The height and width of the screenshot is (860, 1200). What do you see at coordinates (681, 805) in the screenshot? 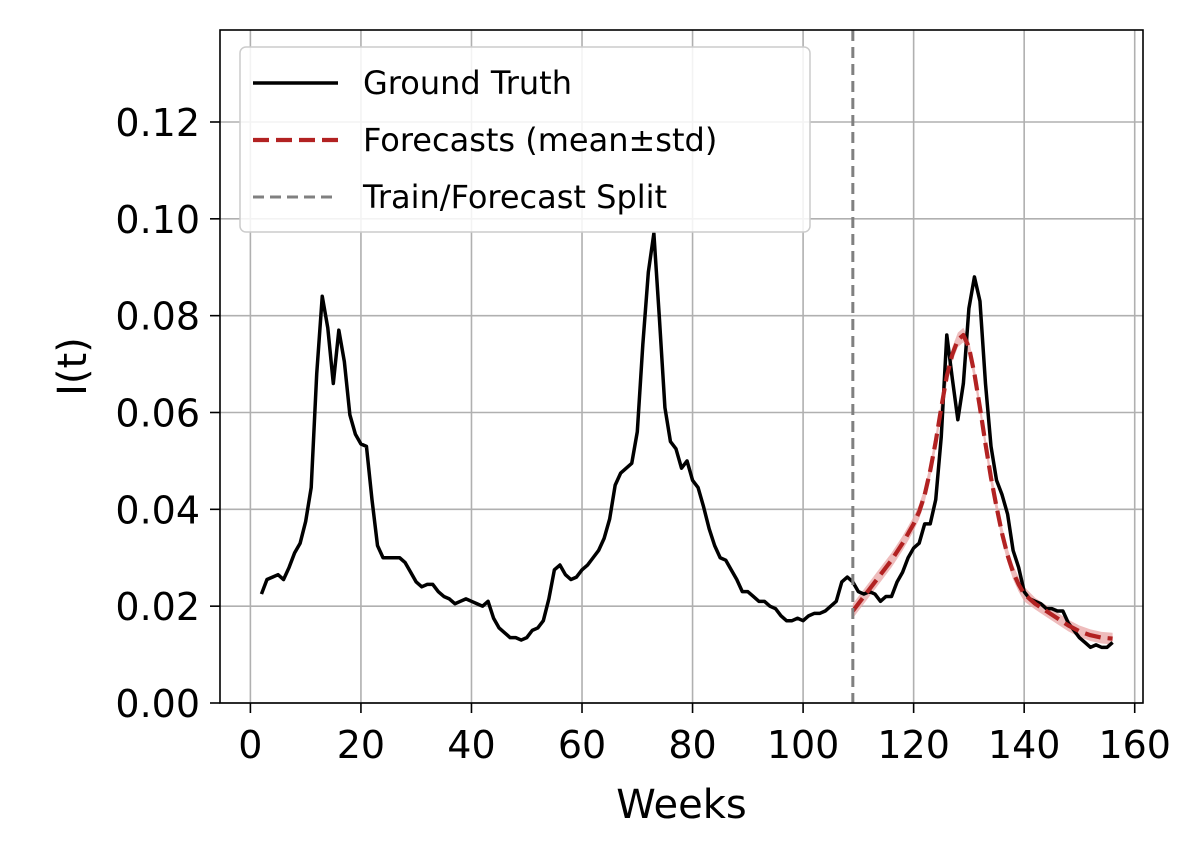
I see `x-axis-title: Weeks` at bounding box center [681, 805].